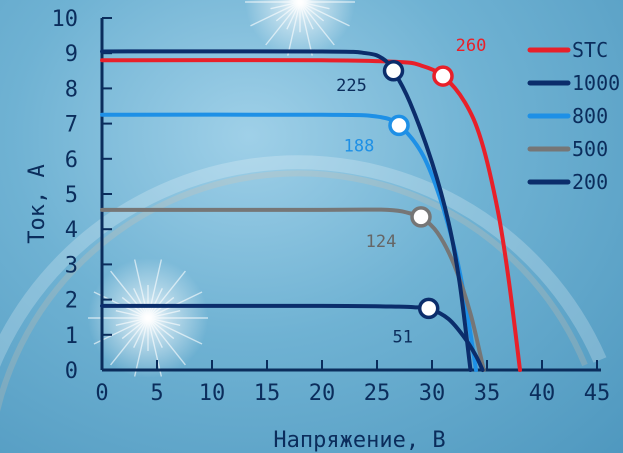 The height and width of the screenshot is (453, 623). I want to click on x-tick-label: 45, so click(597, 393).